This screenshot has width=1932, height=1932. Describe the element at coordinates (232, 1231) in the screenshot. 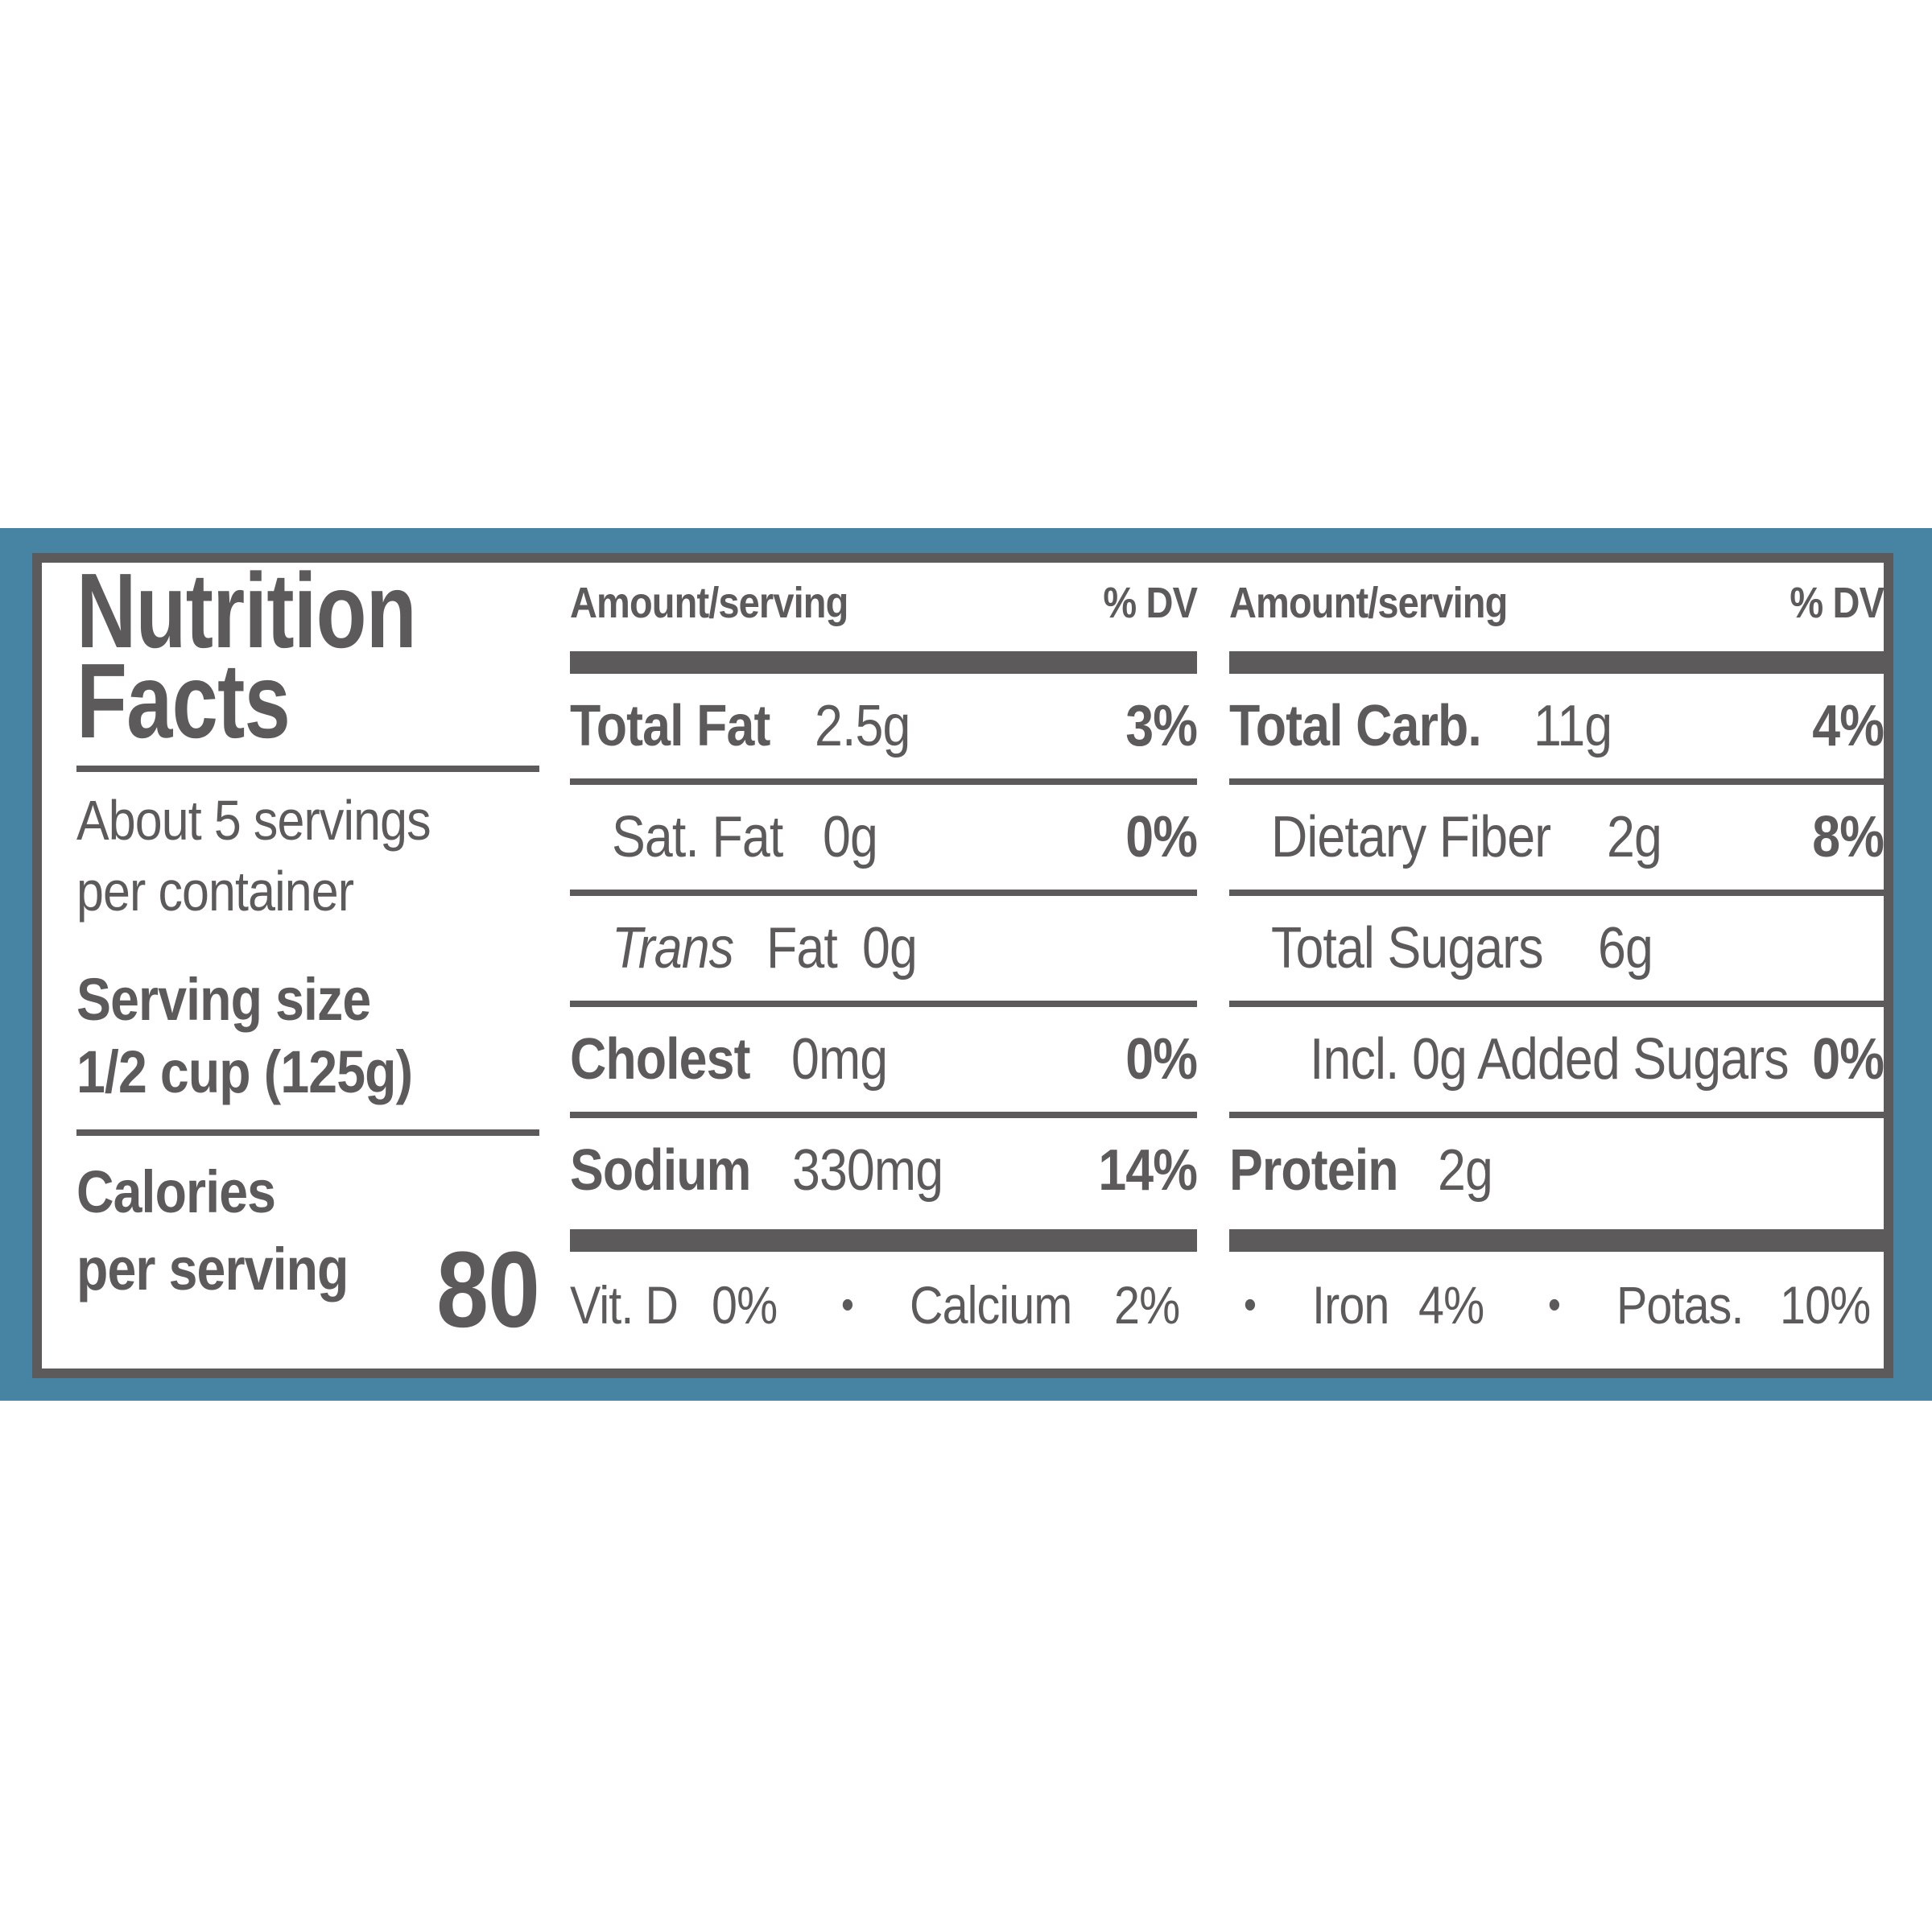

I see `calories-label: Calories per serving` at that location.